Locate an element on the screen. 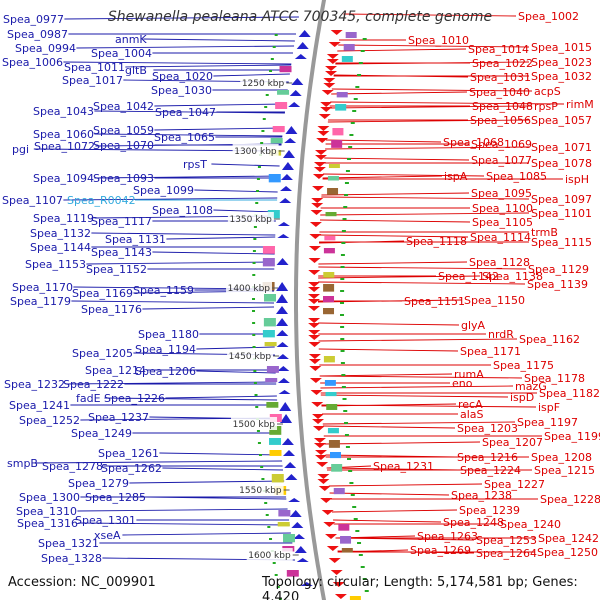 This screenshot has height=600, width=600. left-gene-label: Spea_1030 is located at coordinates (181, 90).